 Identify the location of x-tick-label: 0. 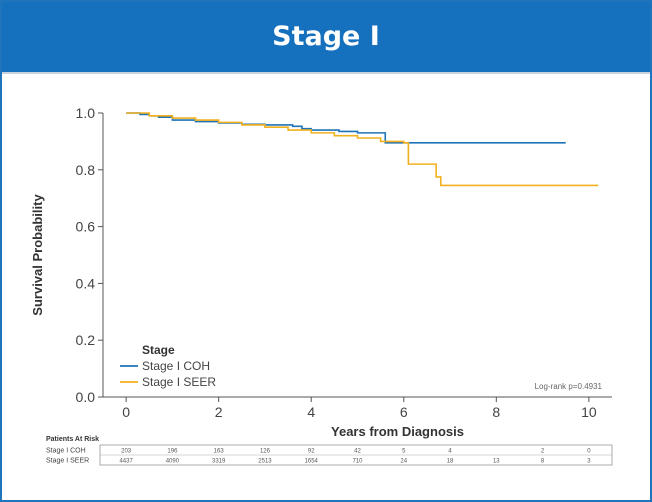
(126, 412).